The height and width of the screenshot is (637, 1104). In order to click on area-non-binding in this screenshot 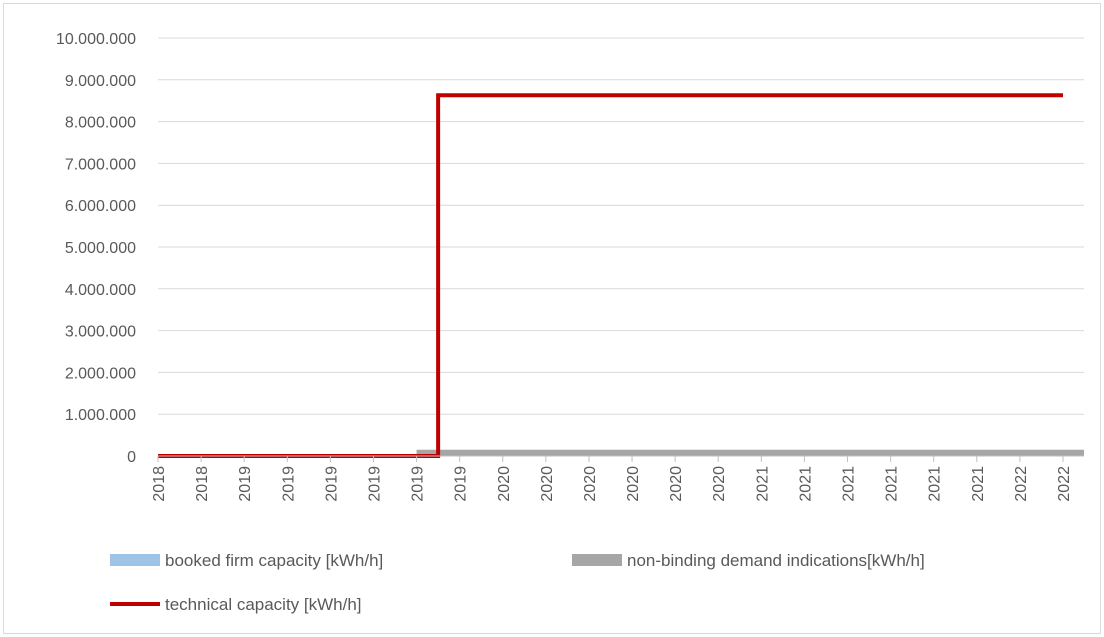, I will do `click(750, 452)`.